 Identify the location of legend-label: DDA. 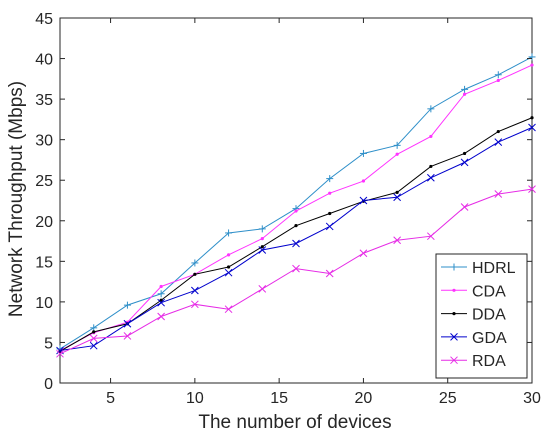
(489, 315).